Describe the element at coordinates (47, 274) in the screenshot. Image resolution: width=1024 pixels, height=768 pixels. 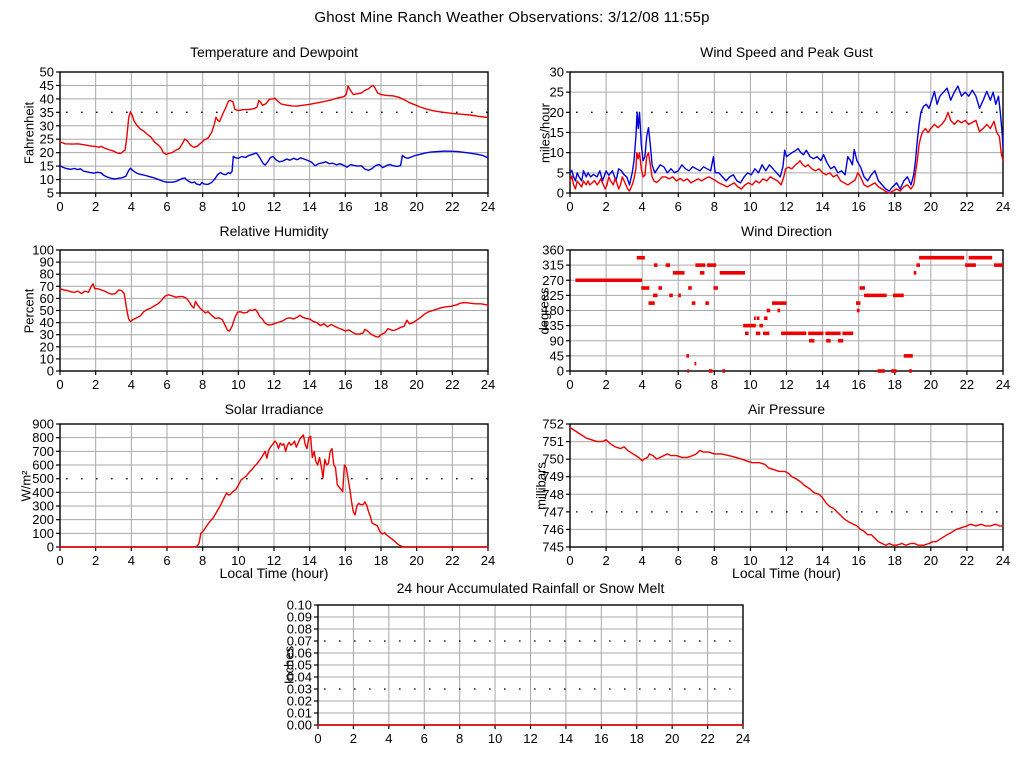
I see `ytick-humidity: 80` at that location.